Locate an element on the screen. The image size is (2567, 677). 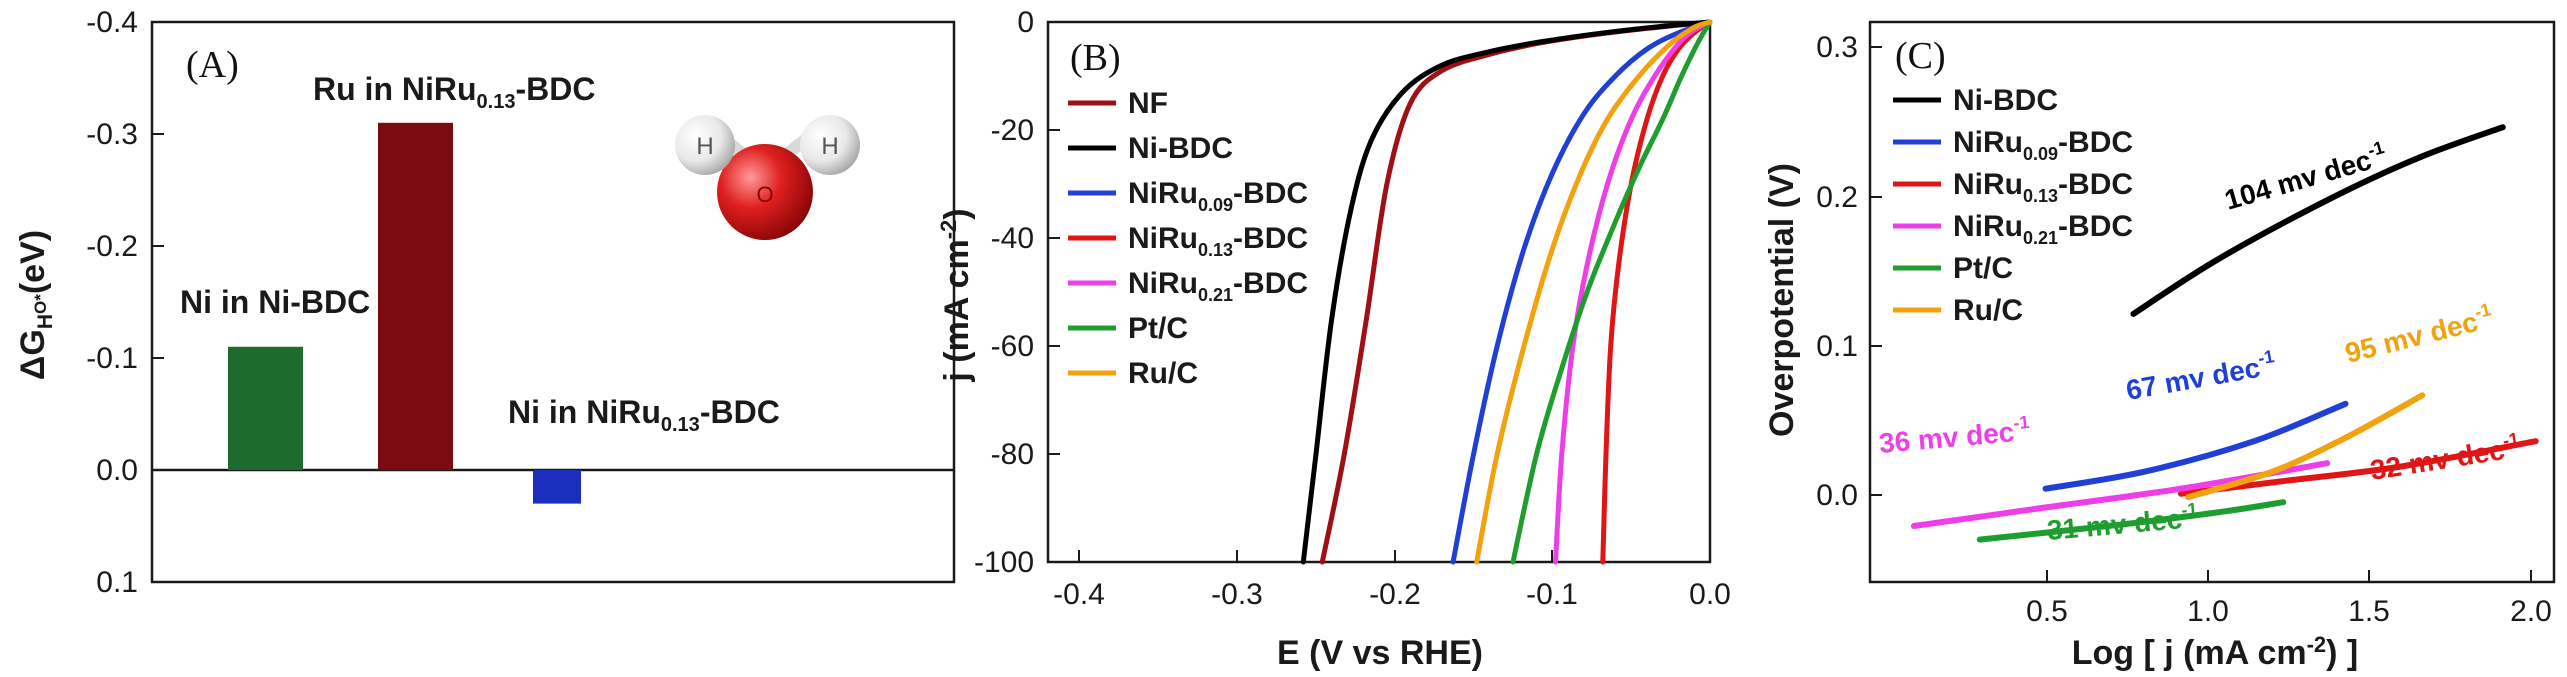
panel-a-y-axis-title: ΔGHO*(eV) is located at coordinates (35, 305).